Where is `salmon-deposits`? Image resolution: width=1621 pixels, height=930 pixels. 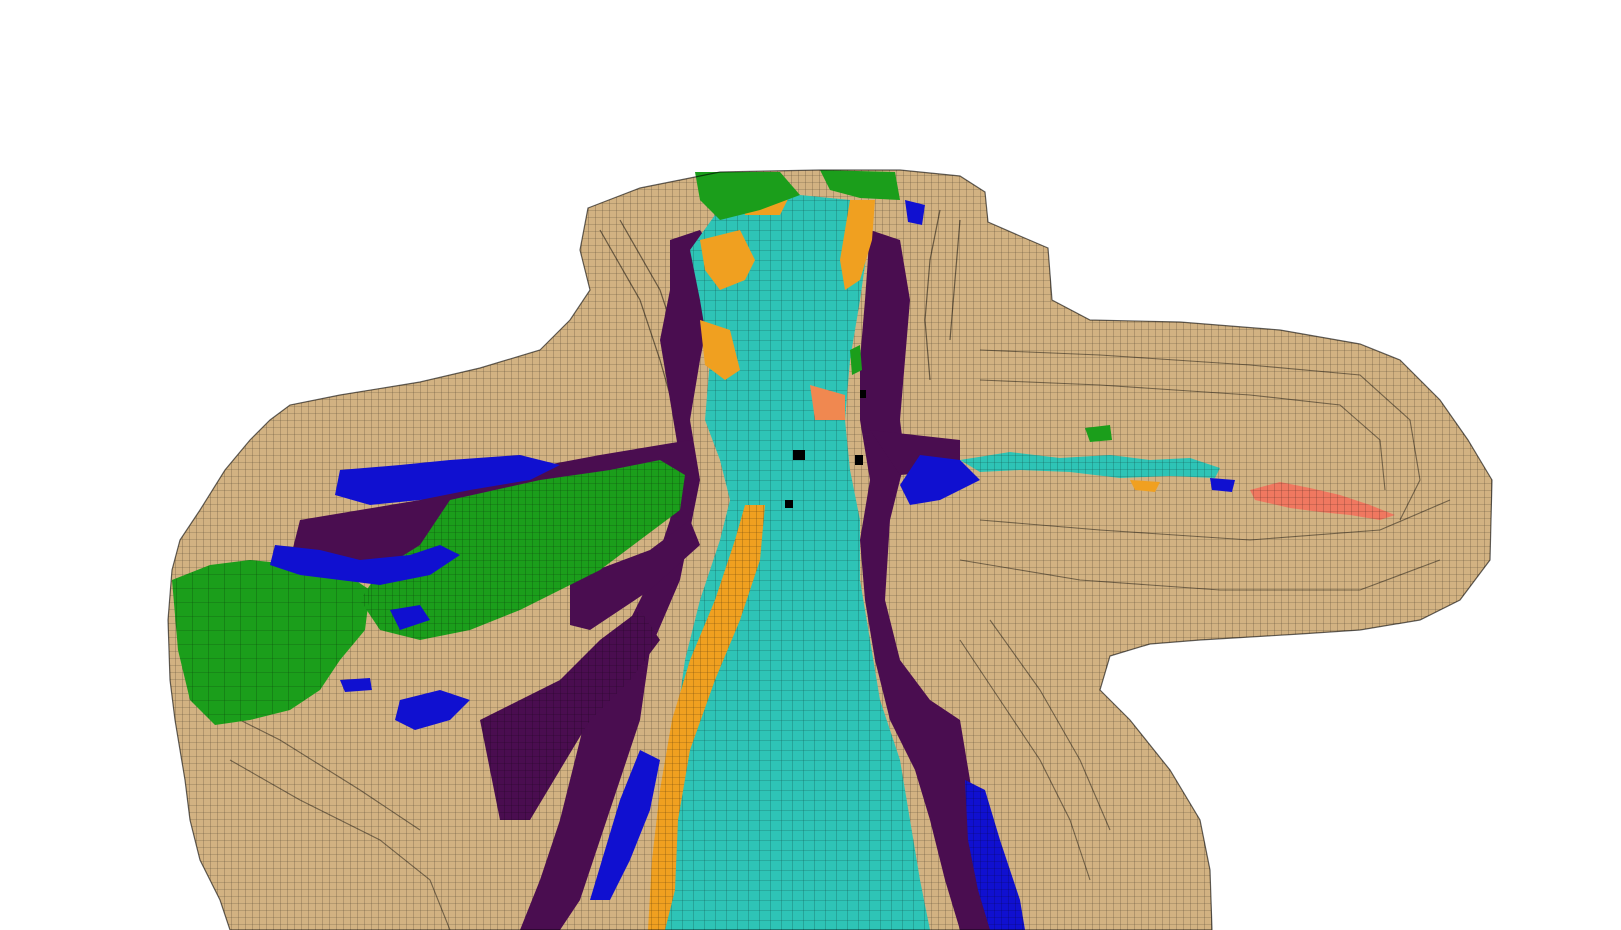 salmon-deposits is located at coordinates (1322, 501).